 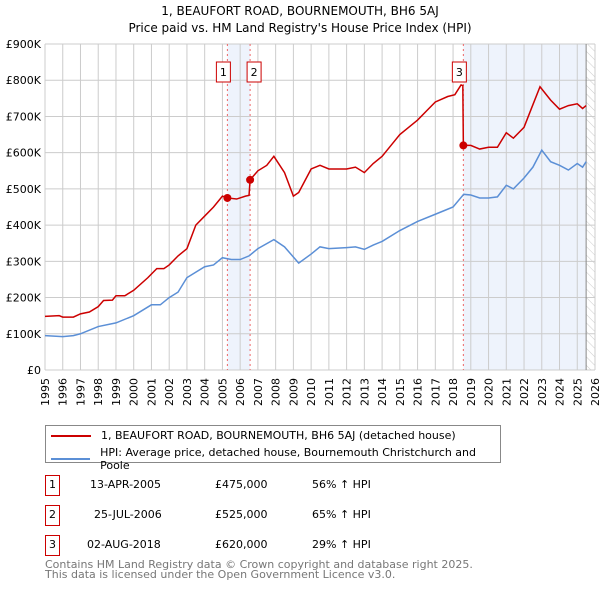 I want to click on sale-date: 25-JUL-2006, so click(x=128, y=514).